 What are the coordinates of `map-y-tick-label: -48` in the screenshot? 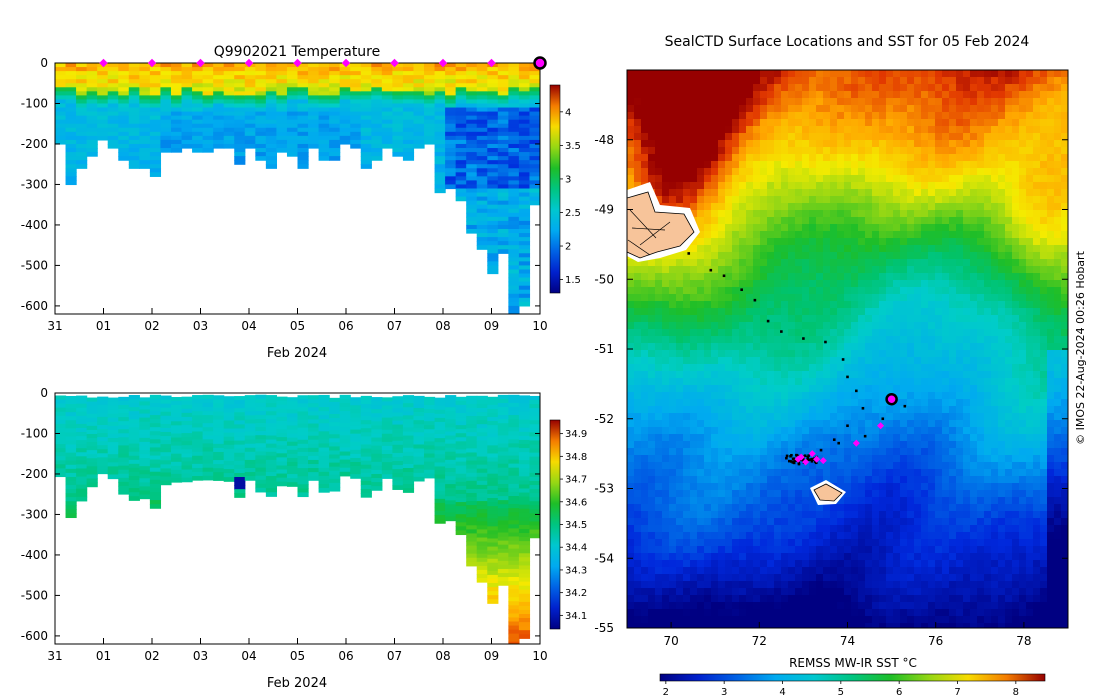 It's located at (604, 140).